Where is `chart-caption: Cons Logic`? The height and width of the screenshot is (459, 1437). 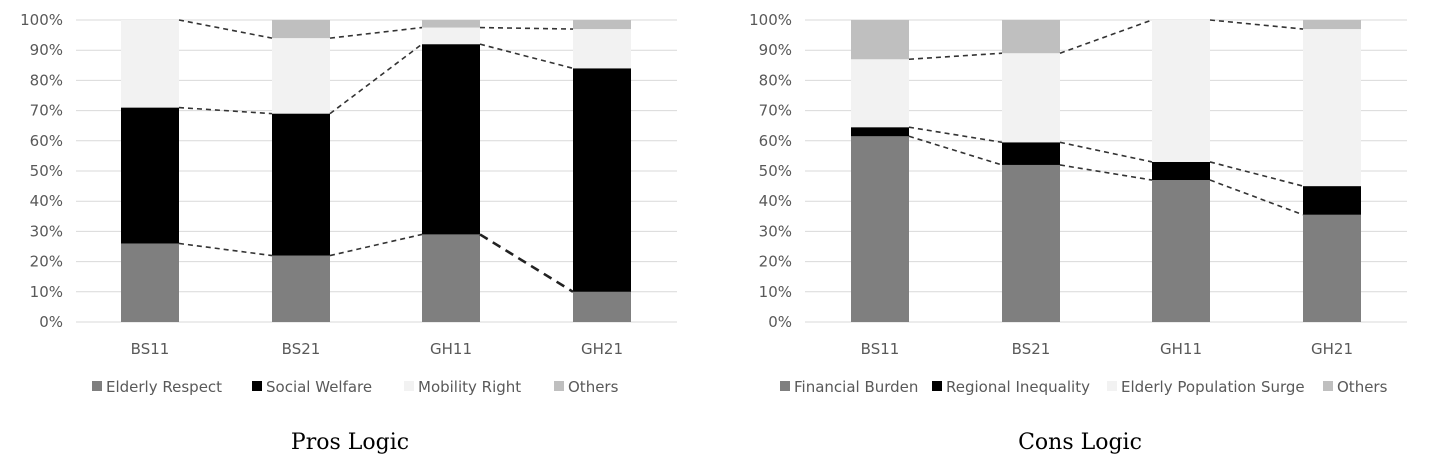 chart-caption: Cons Logic is located at coordinates (1080, 442).